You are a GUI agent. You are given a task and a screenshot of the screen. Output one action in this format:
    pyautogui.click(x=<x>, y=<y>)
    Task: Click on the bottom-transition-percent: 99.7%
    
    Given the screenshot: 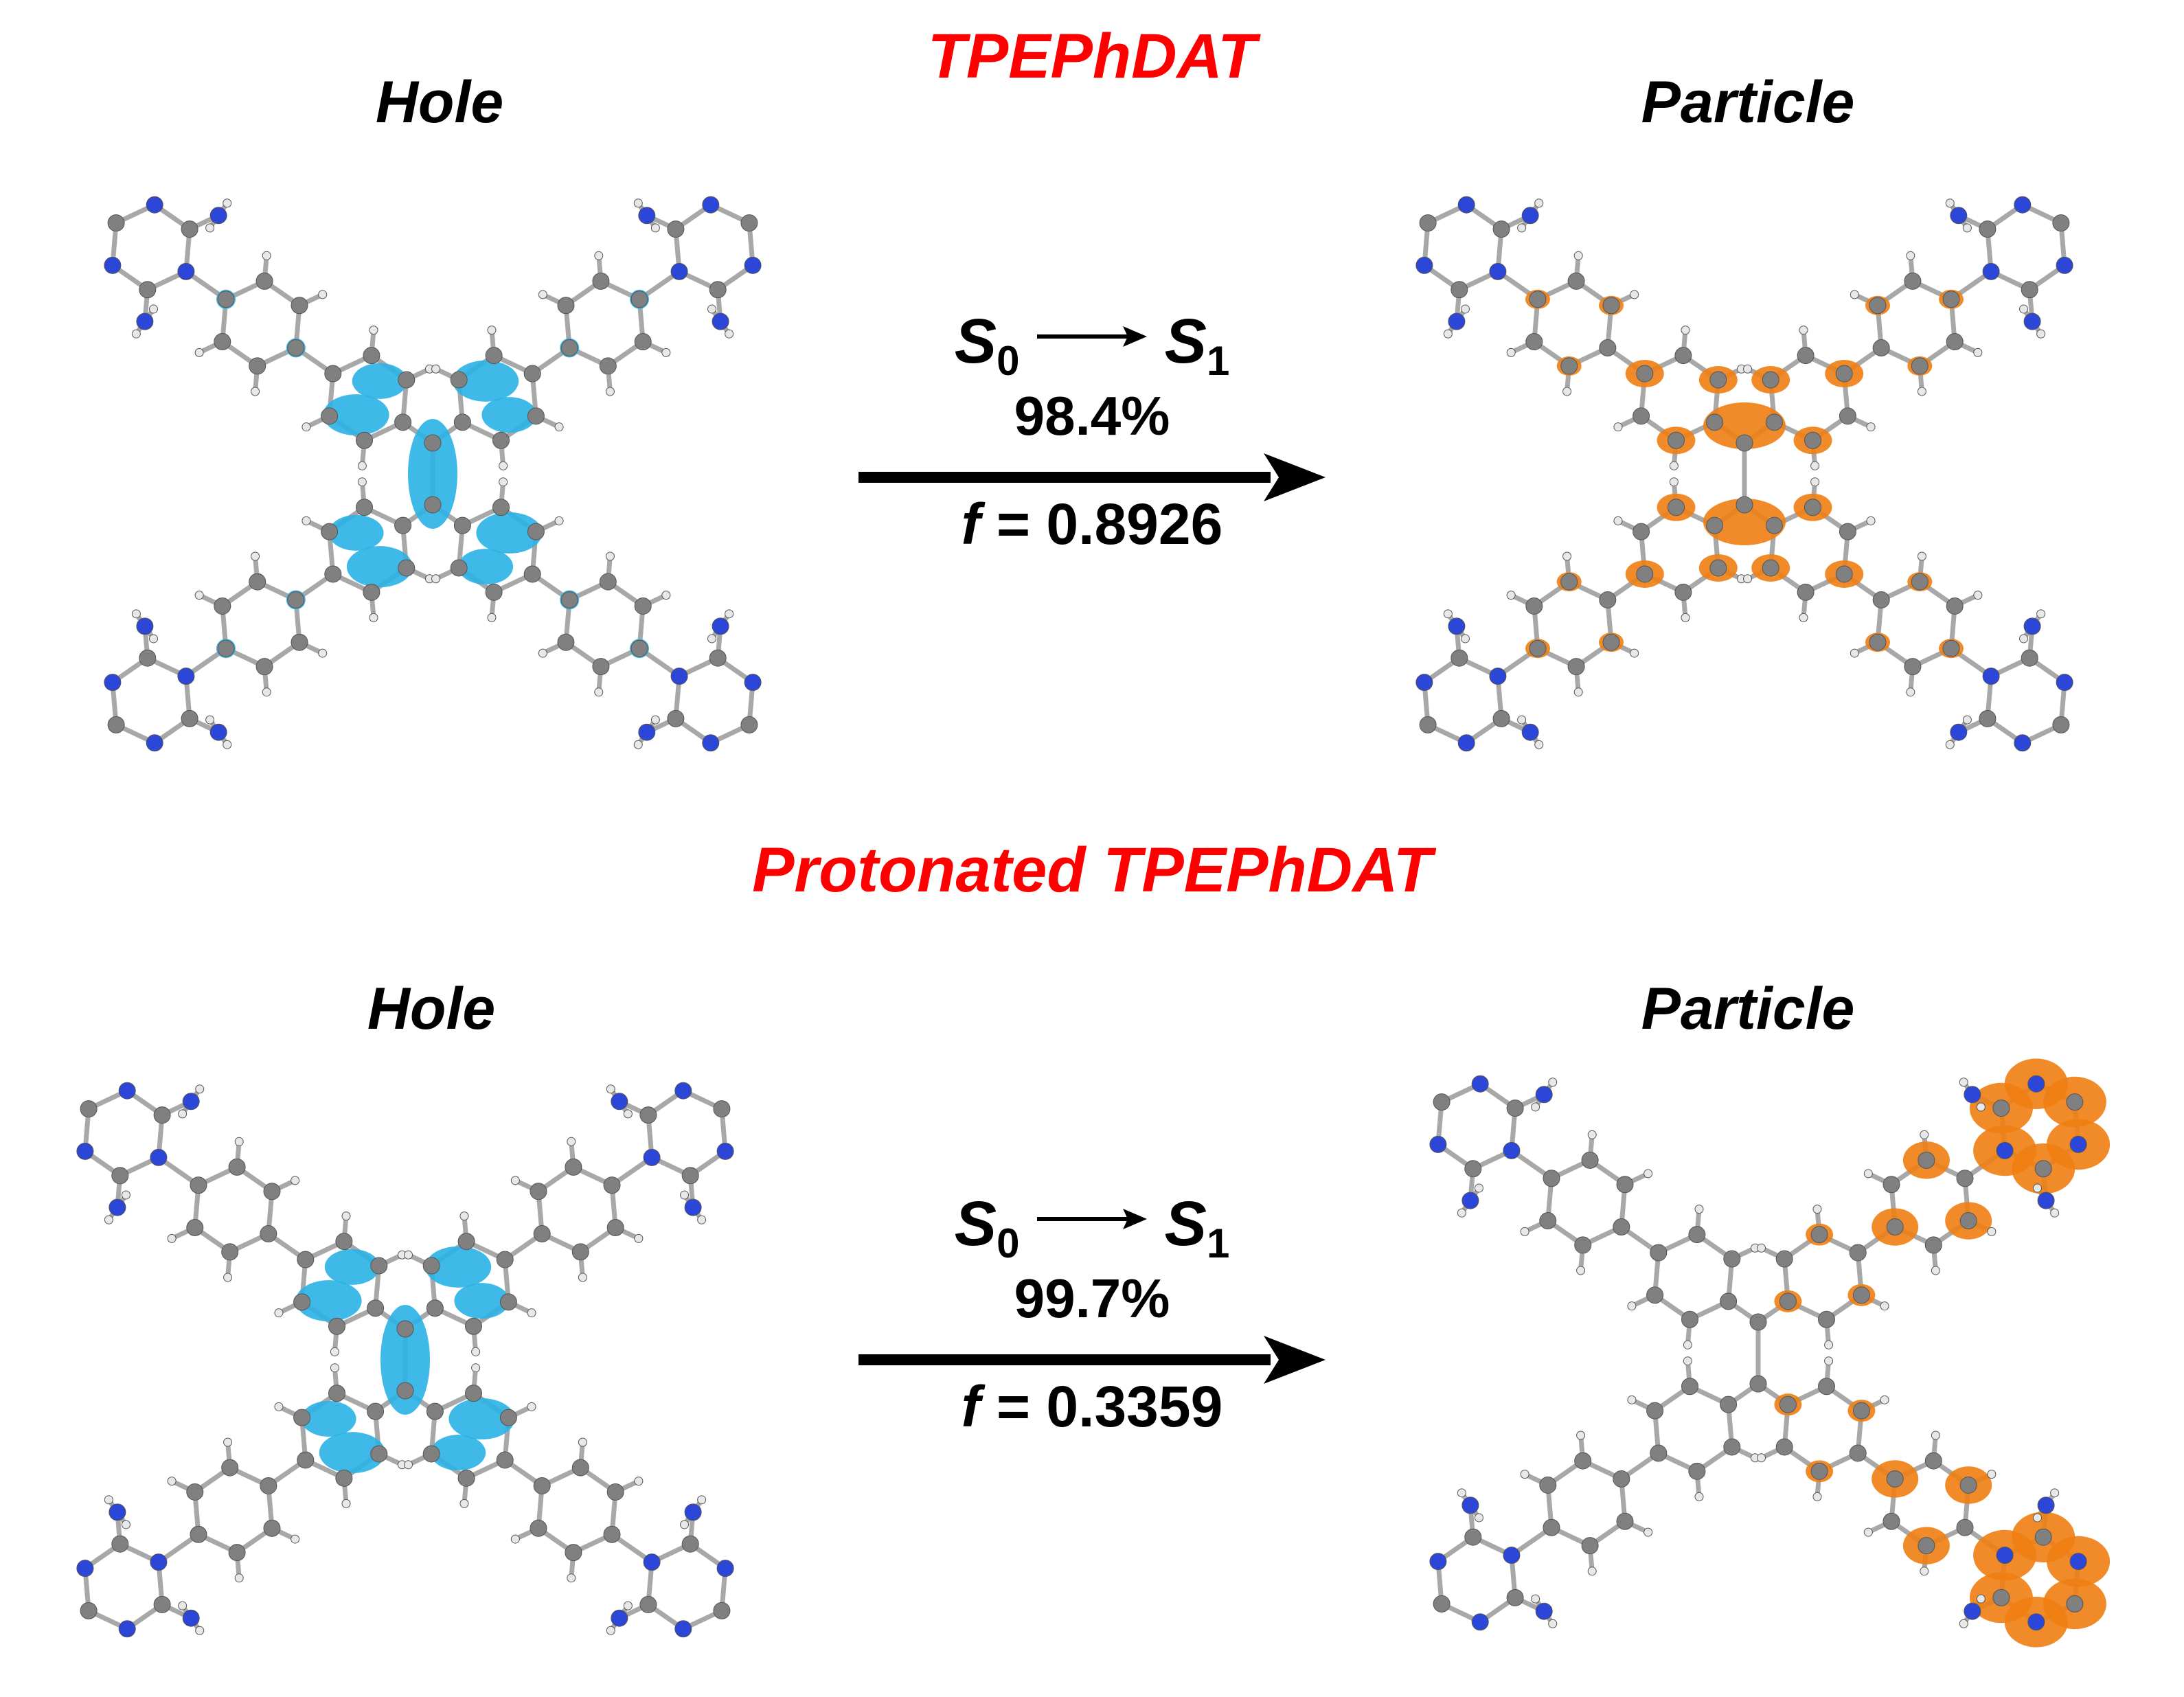 What is the action you would take?
    pyautogui.click(x=1092, y=1298)
    